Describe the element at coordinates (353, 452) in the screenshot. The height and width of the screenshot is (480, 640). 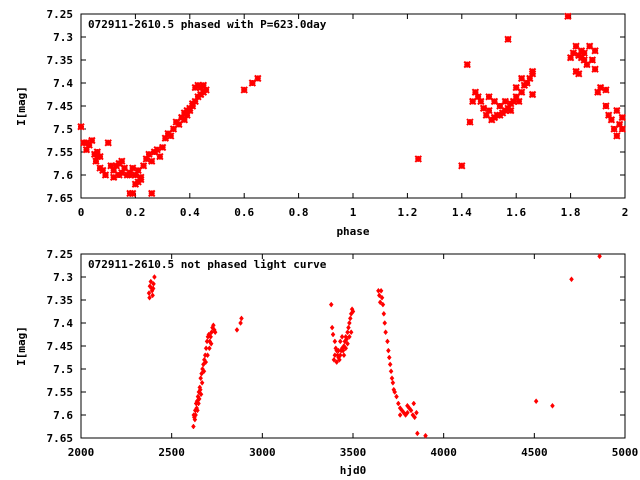
I see `x-tick-label: 3500` at that location.